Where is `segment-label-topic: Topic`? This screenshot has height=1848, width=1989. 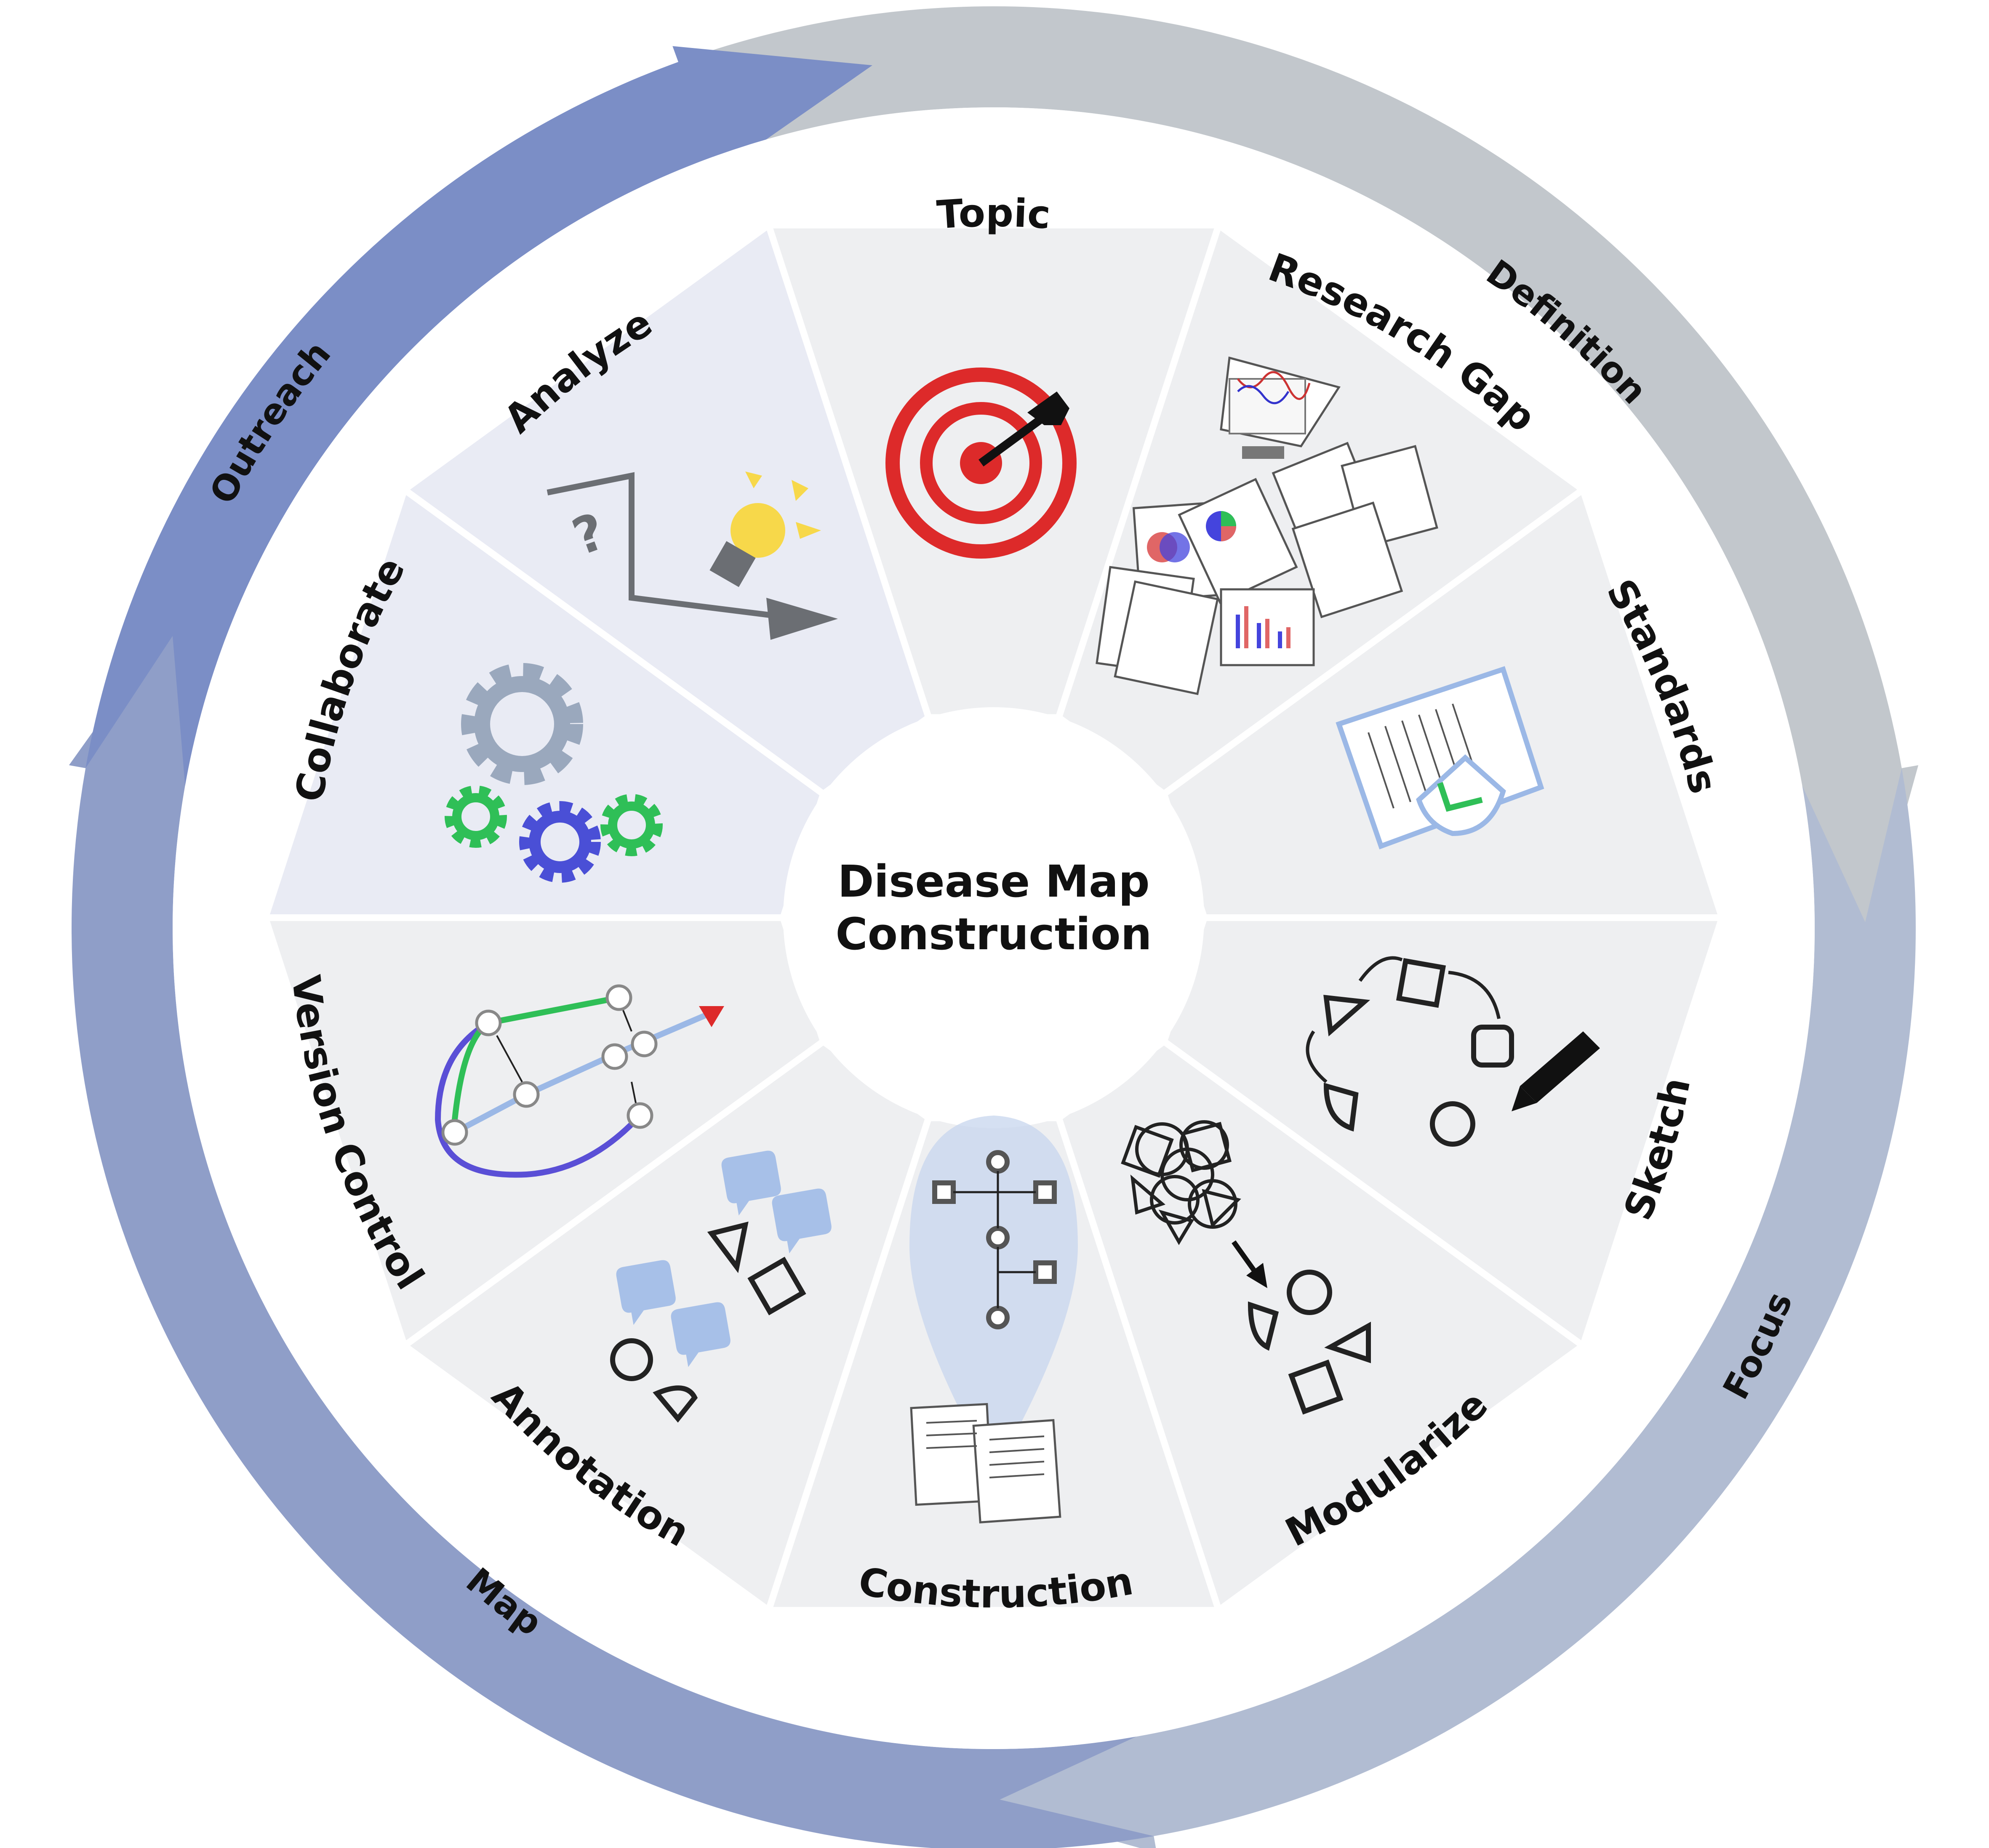 segment-label-topic: Topic is located at coordinates (994, 213).